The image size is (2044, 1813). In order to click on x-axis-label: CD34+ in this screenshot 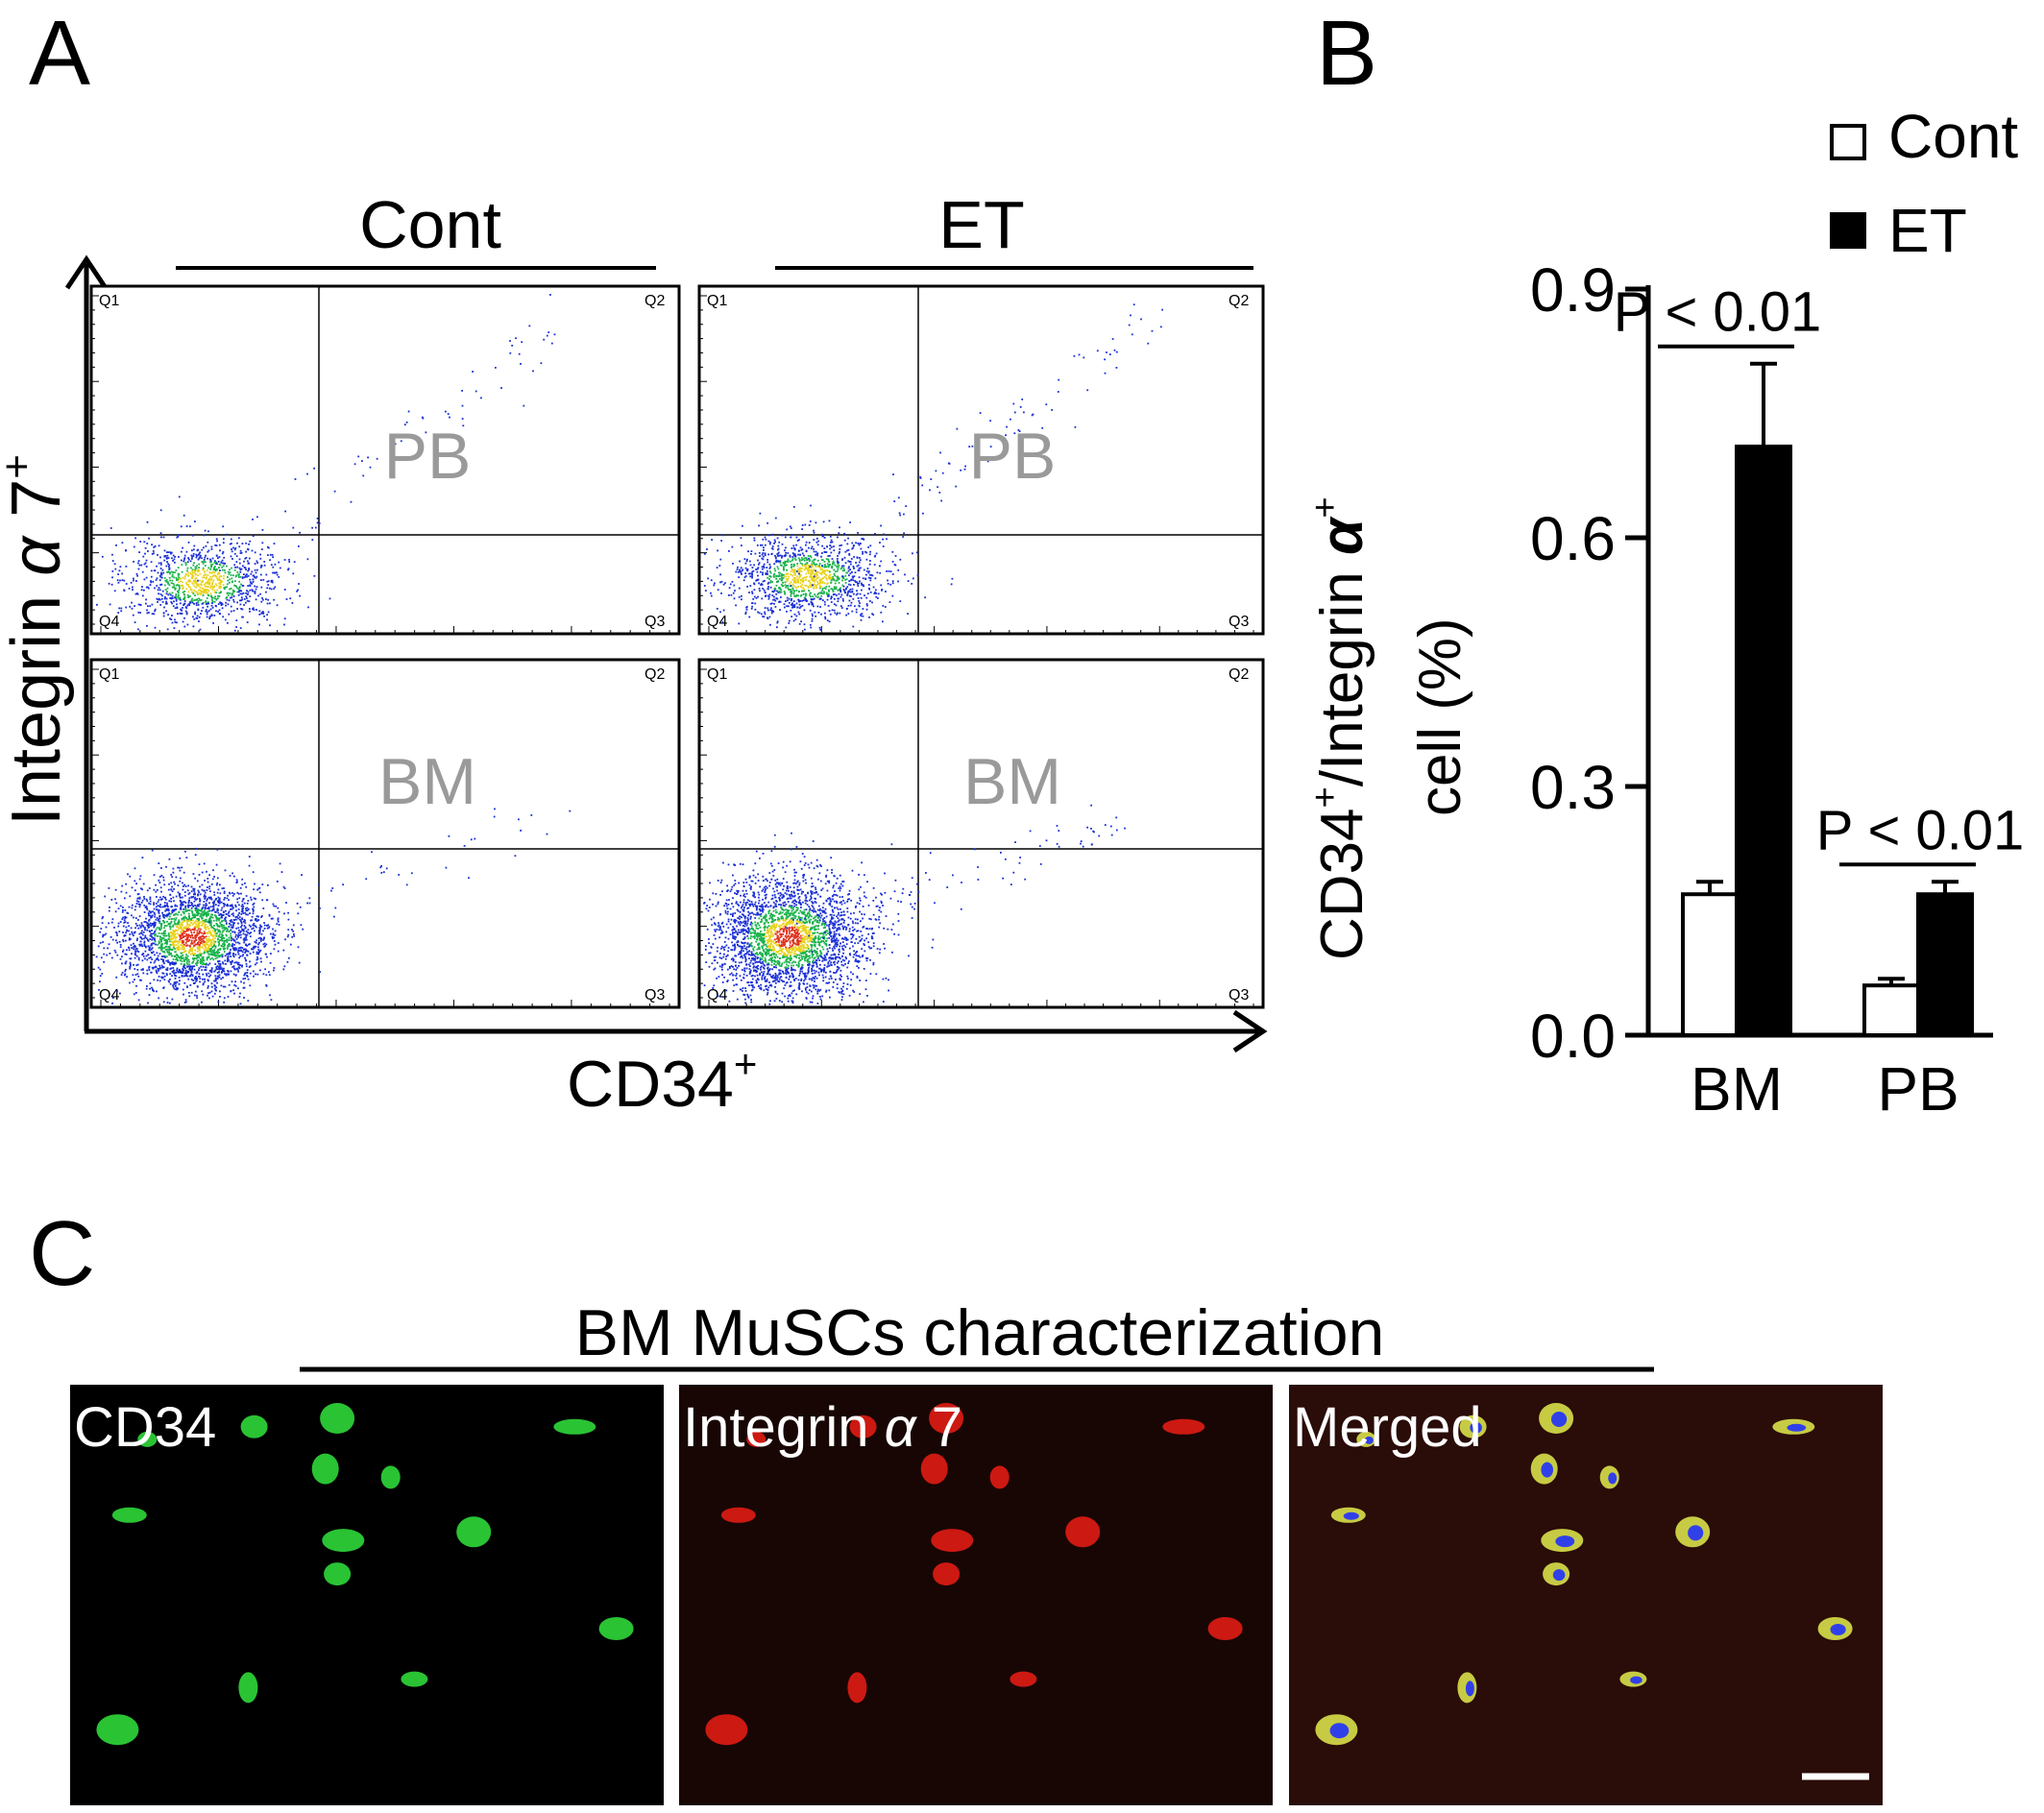, I will do `click(662, 1081)`.